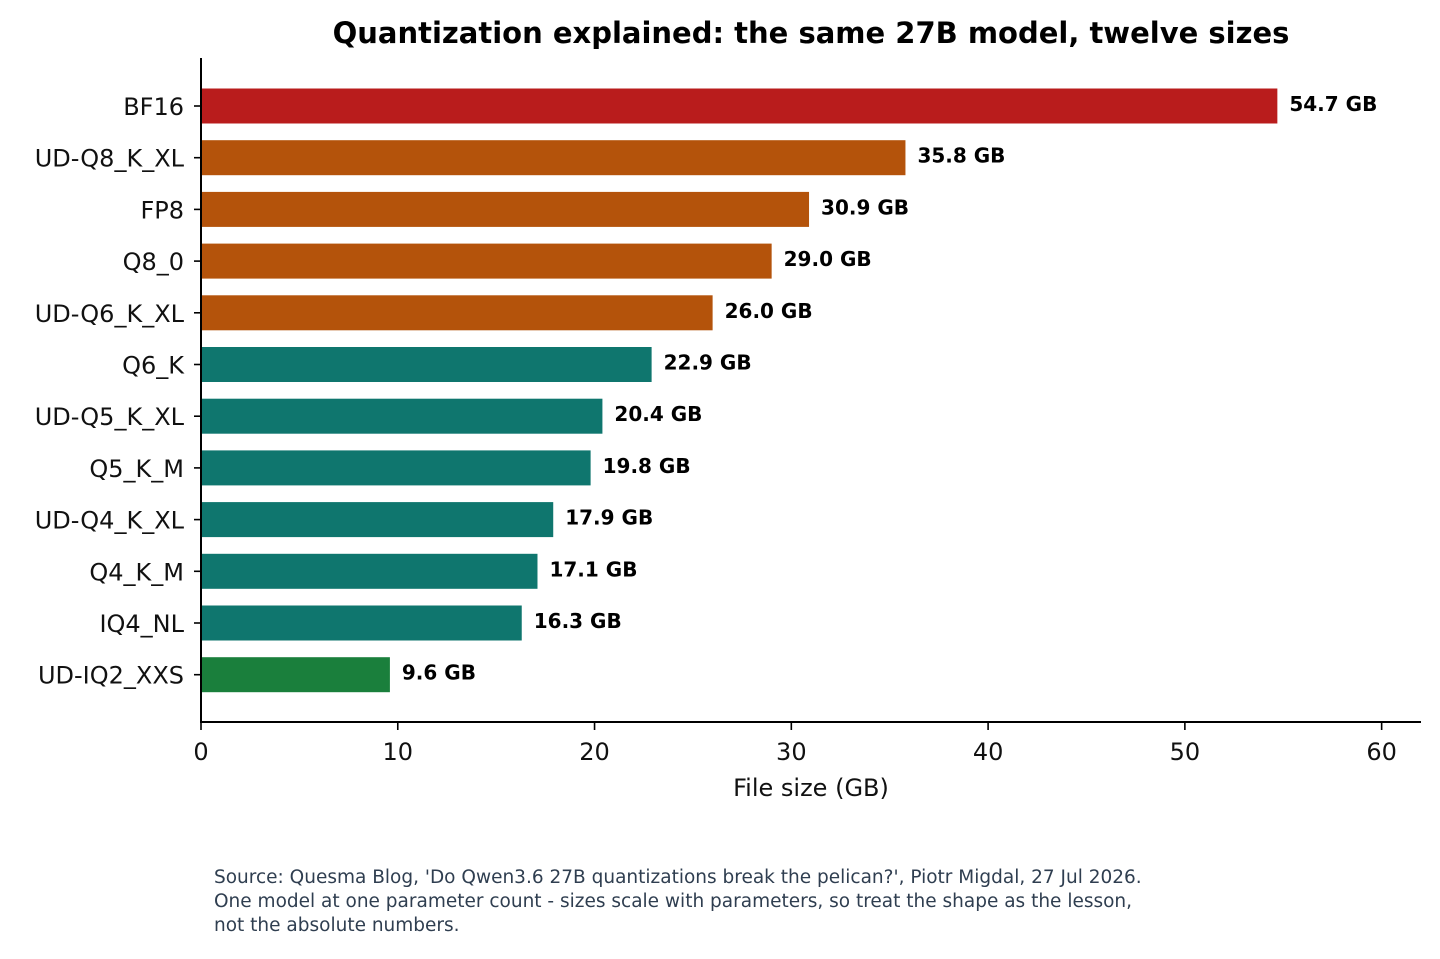 The image size is (1440, 959). What do you see at coordinates (398, 752) in the screenshot?
I see `x-tick-label: 10` at bounding box center [398, 752].